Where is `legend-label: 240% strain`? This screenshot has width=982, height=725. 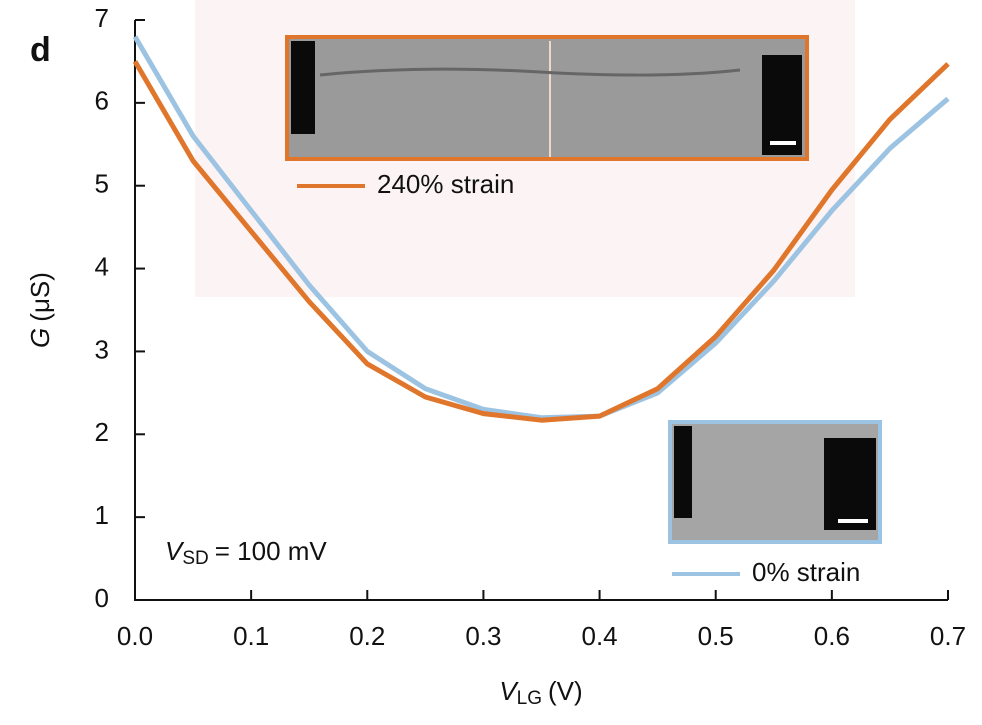 legend-label: 240% strain is located at coordinates (445, 184).